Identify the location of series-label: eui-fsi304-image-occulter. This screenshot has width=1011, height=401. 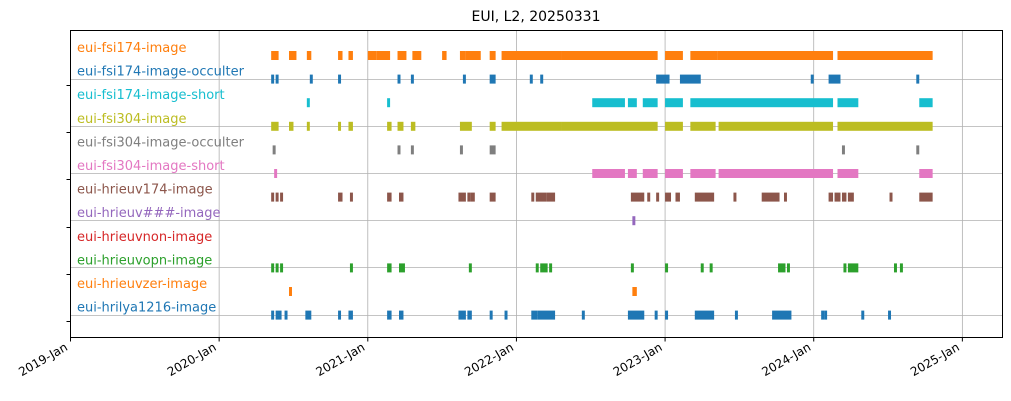
(161, 142).